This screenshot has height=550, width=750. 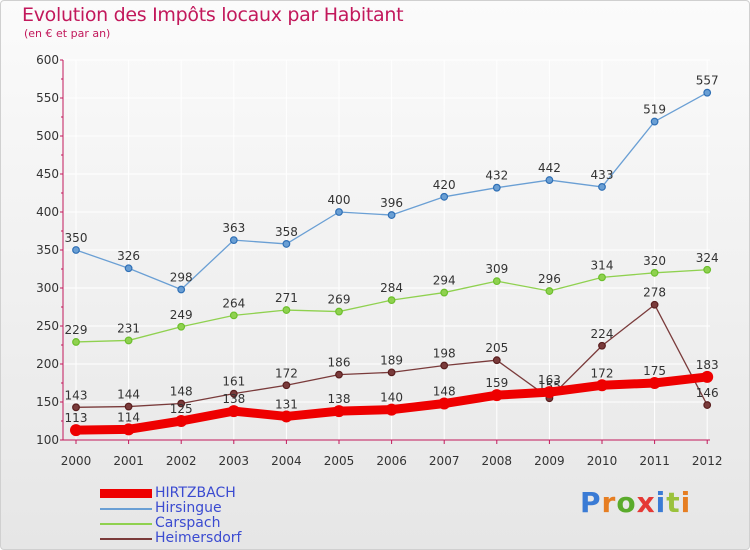 I want to click on data-label-hirsingue: 363, so click(x=233, y=228).